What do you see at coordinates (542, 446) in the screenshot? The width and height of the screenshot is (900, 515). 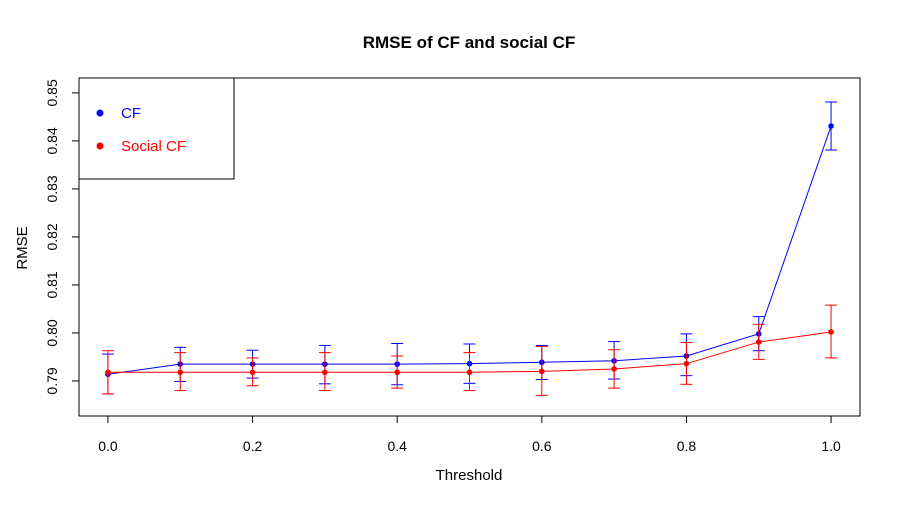 I see `x-tick-label: 0.6` at bounding box center [542, 446].